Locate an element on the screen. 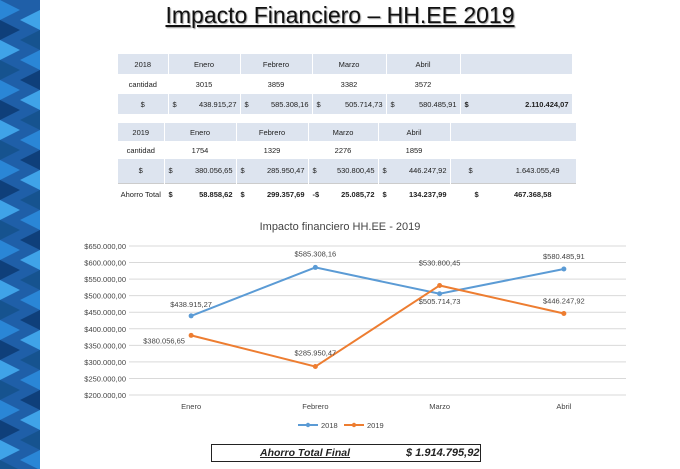  amount-cell: 530.800,45 is located at coordinates (355, 171).